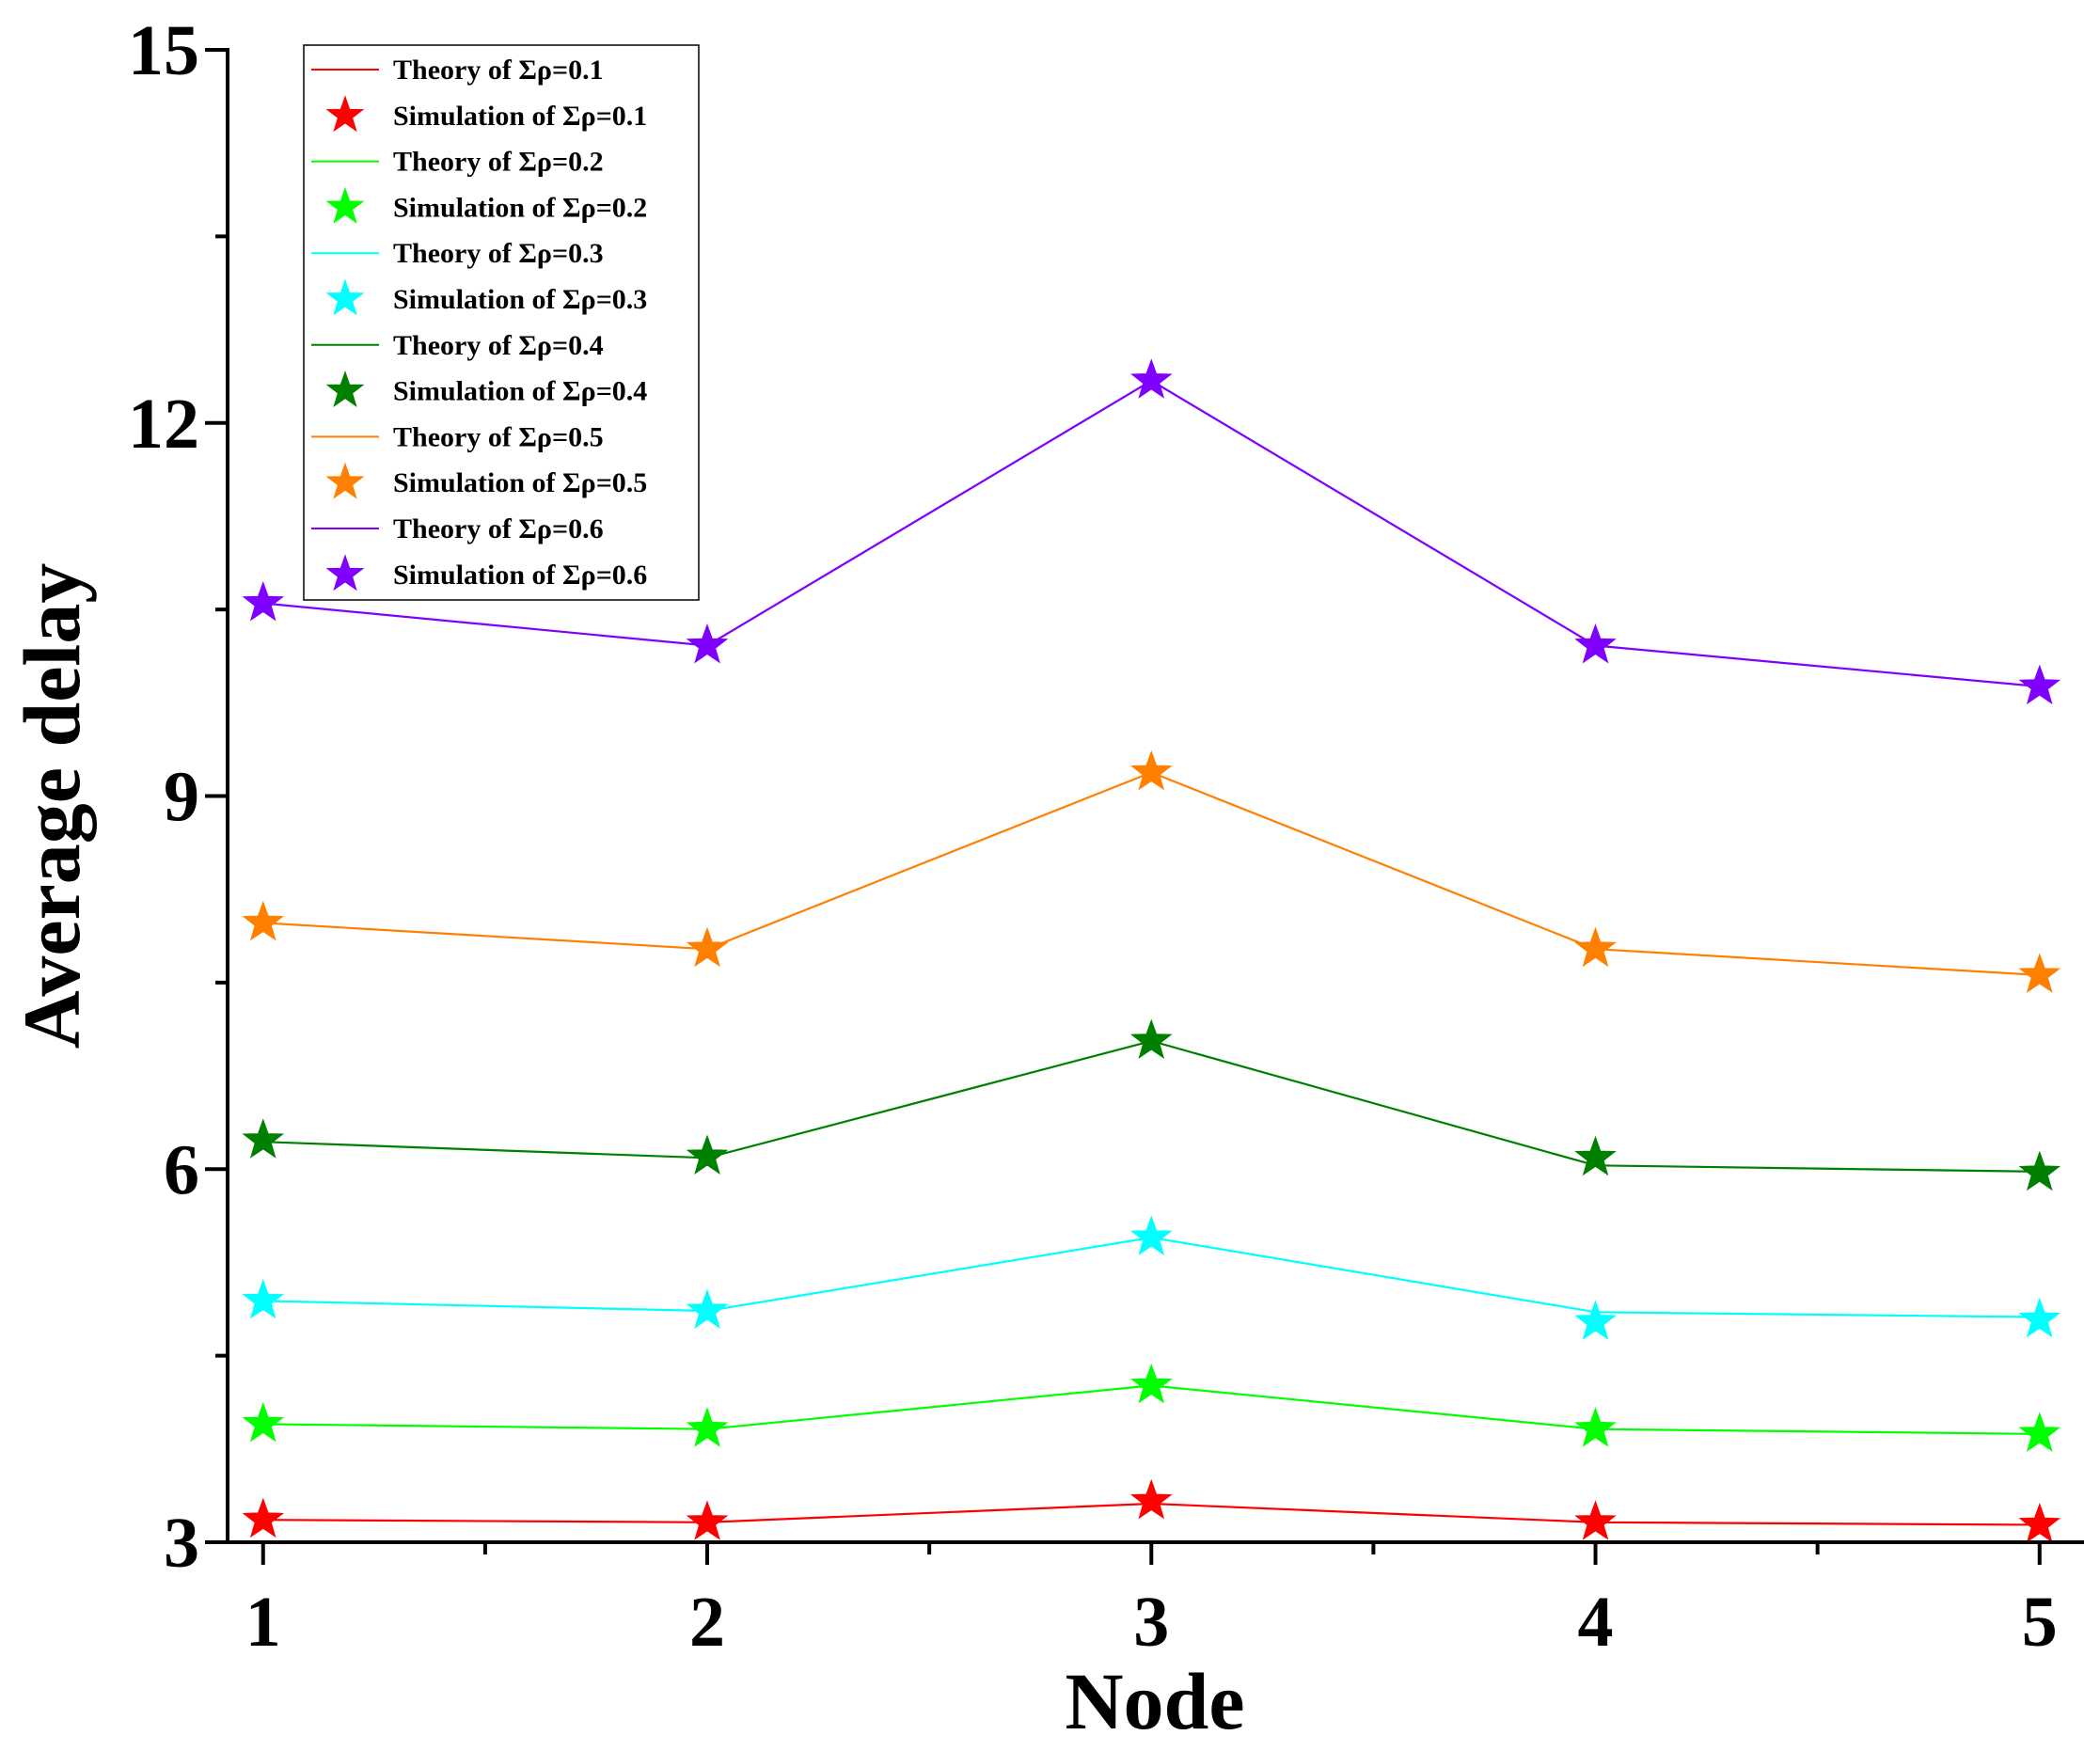  Describe the element at coordinates (498, 162) in the screenshot. I see `legend-theory-label-2: Theory of Σρ=0.2` at that location.